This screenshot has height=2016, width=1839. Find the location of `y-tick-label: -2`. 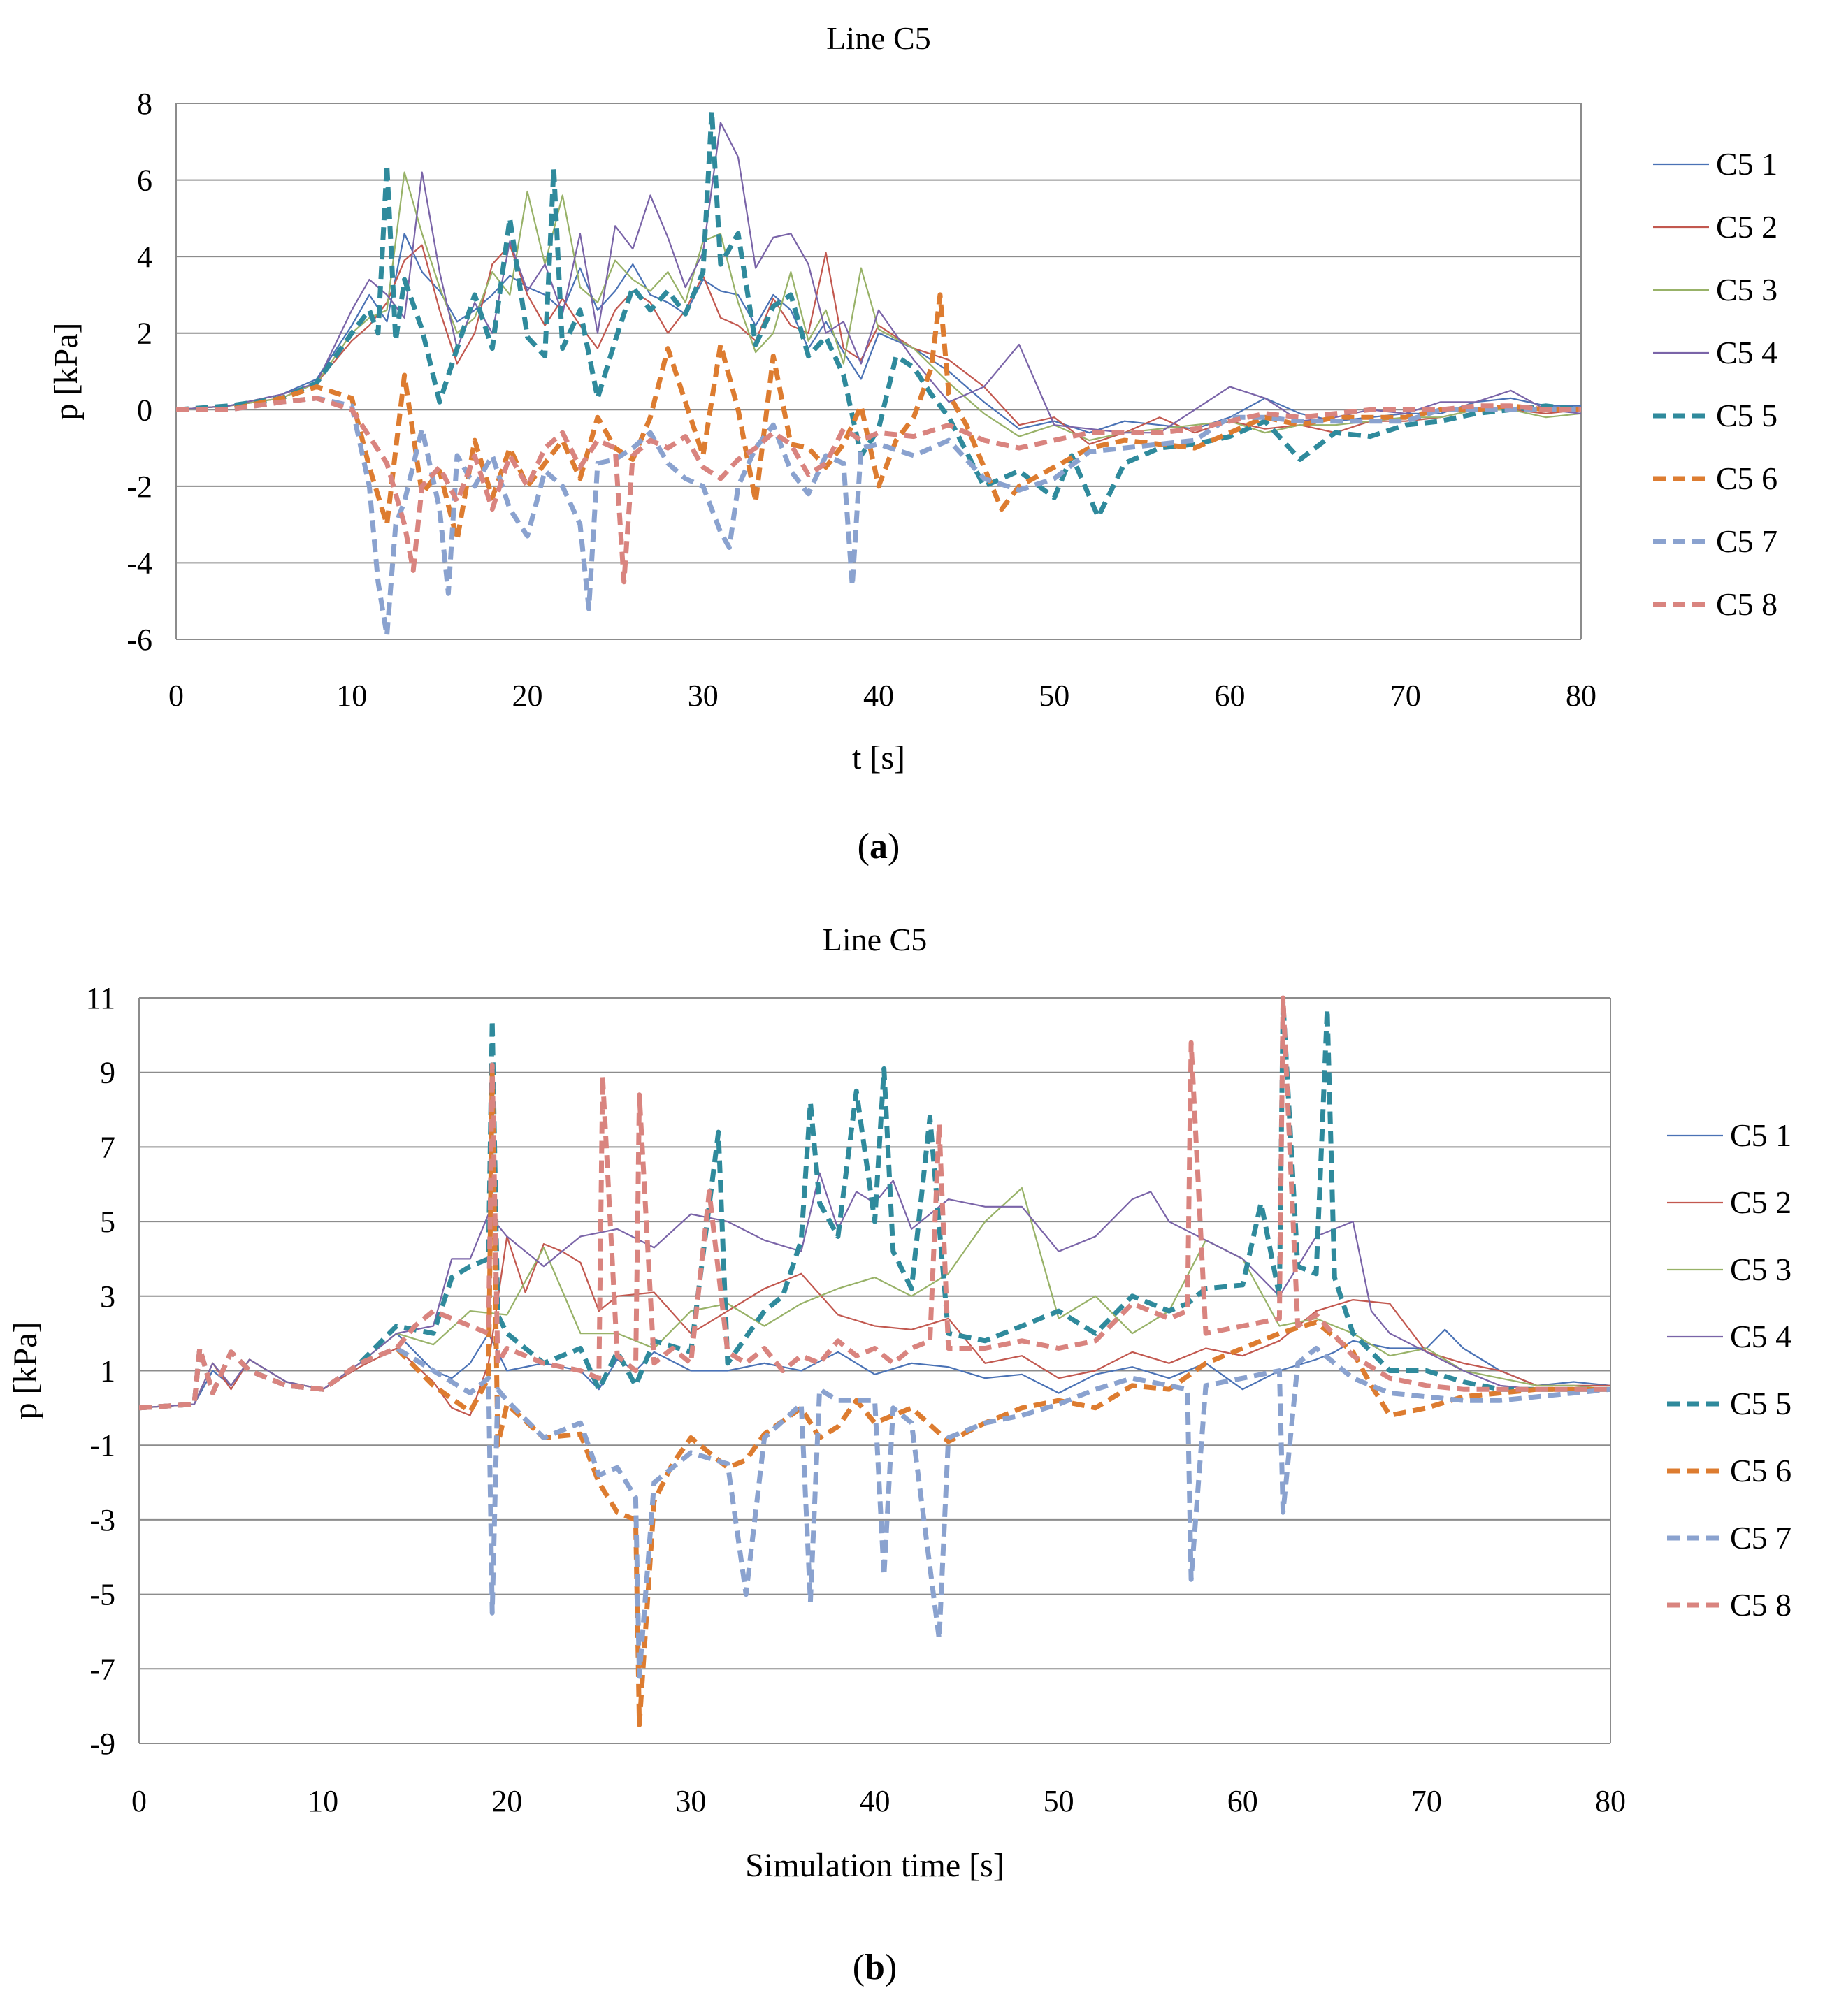

y-tick-label: -2 is located at coordinates (139, 487).